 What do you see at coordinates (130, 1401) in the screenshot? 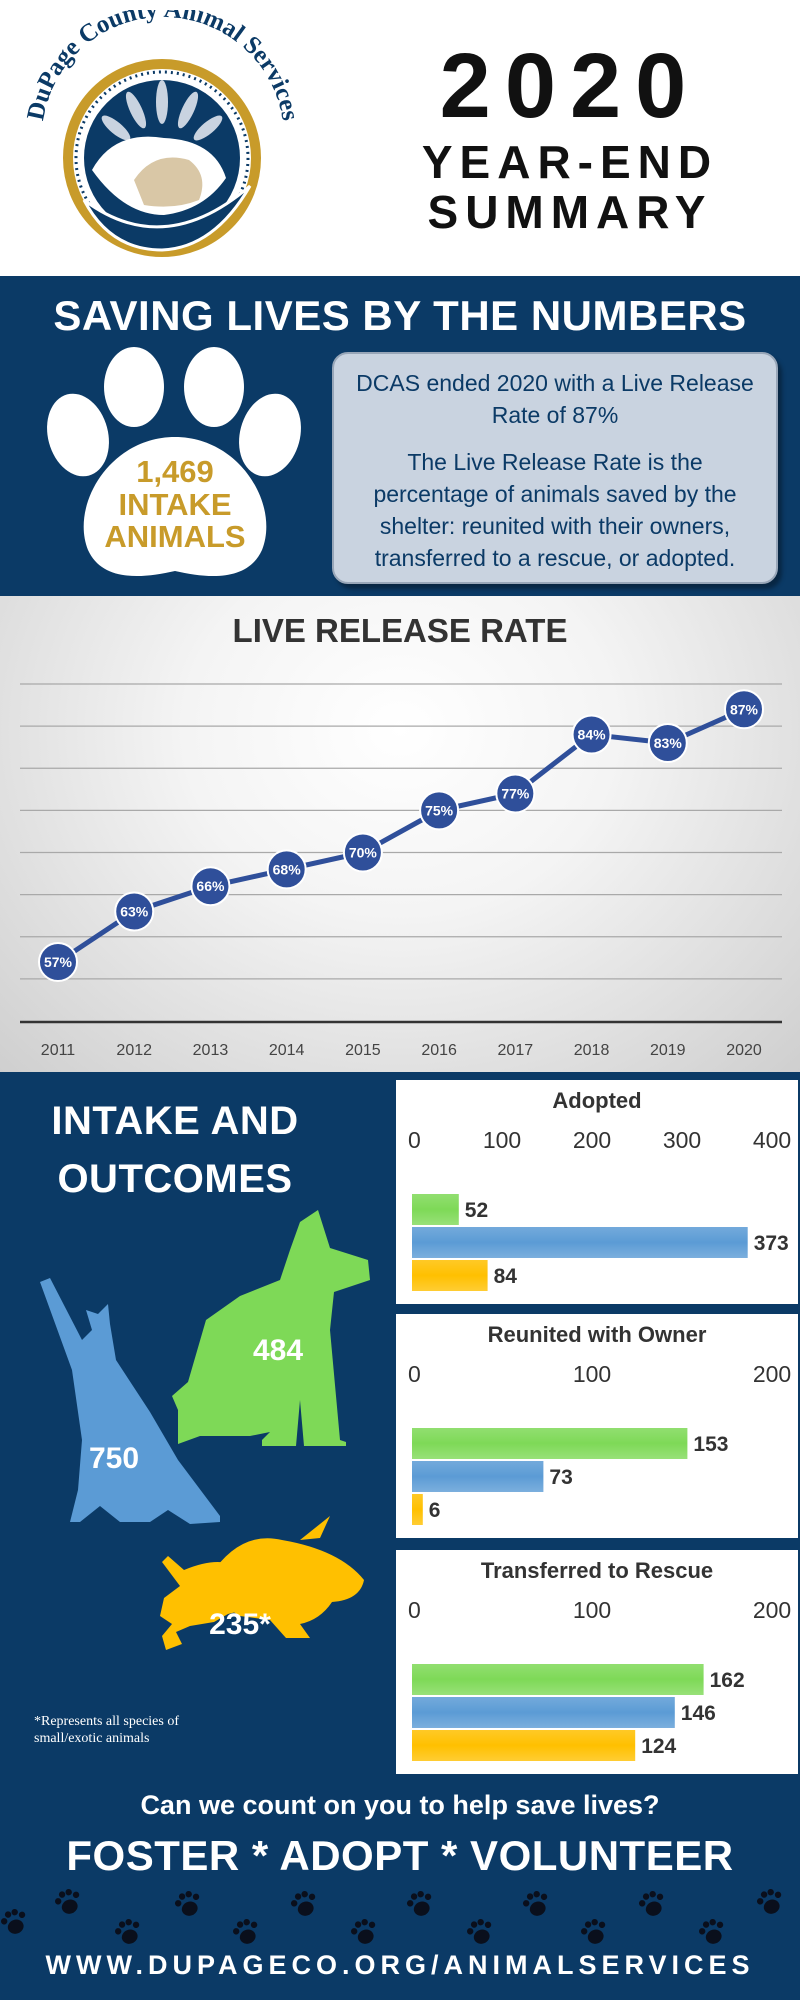
I see `cat-icon` at bounding box center [130, 1401].